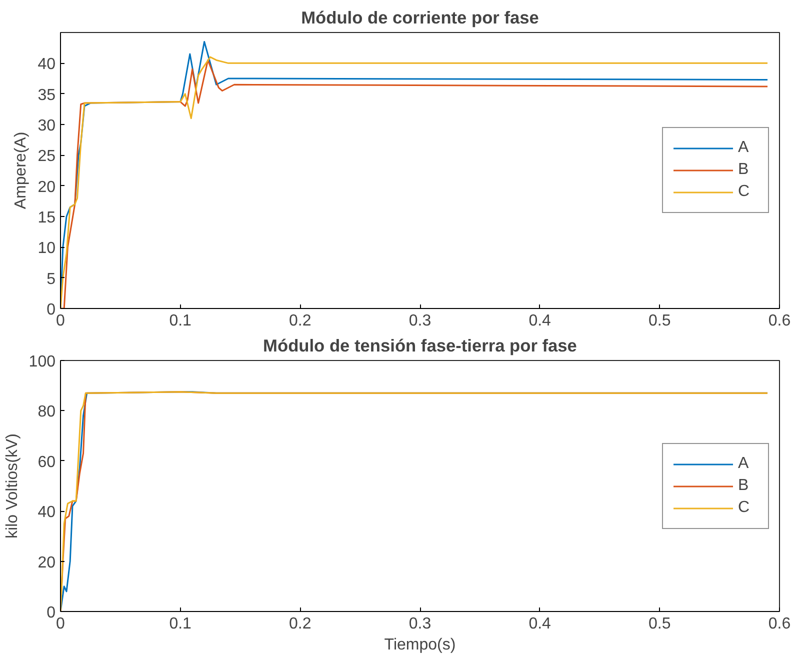  Describe the element at coordinates (51, 279) in the screenshot. I see `y-tick-label: 5` at that location.